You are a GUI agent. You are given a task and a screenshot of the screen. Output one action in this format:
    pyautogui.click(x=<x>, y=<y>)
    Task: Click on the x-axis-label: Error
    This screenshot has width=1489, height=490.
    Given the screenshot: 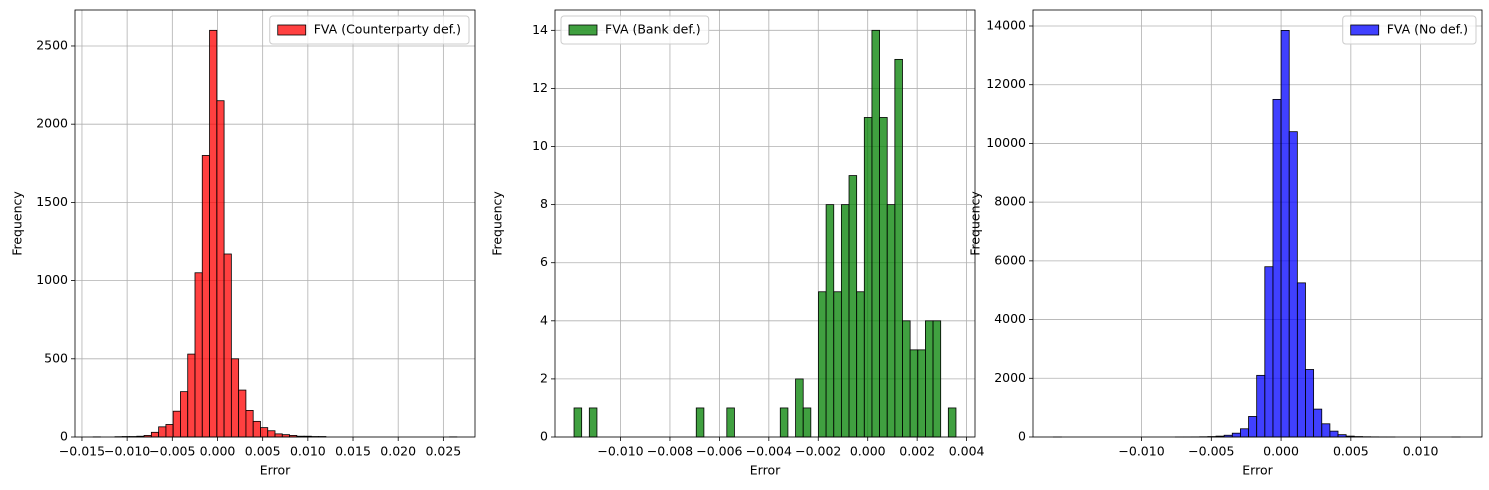 What is the action you would take?
    pyautogui.click(x=765, y=470)
    